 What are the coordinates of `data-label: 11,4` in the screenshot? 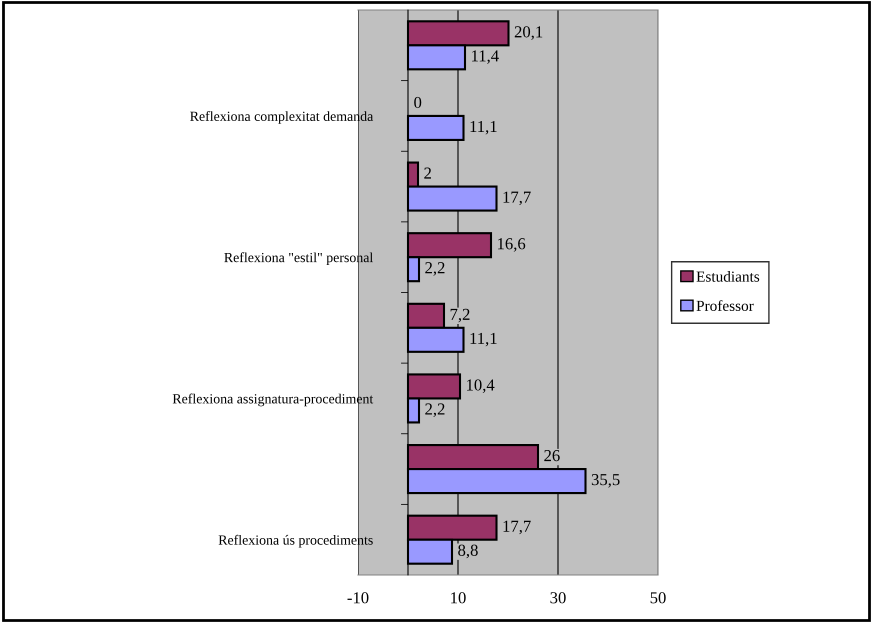 It's located at (485, 57).